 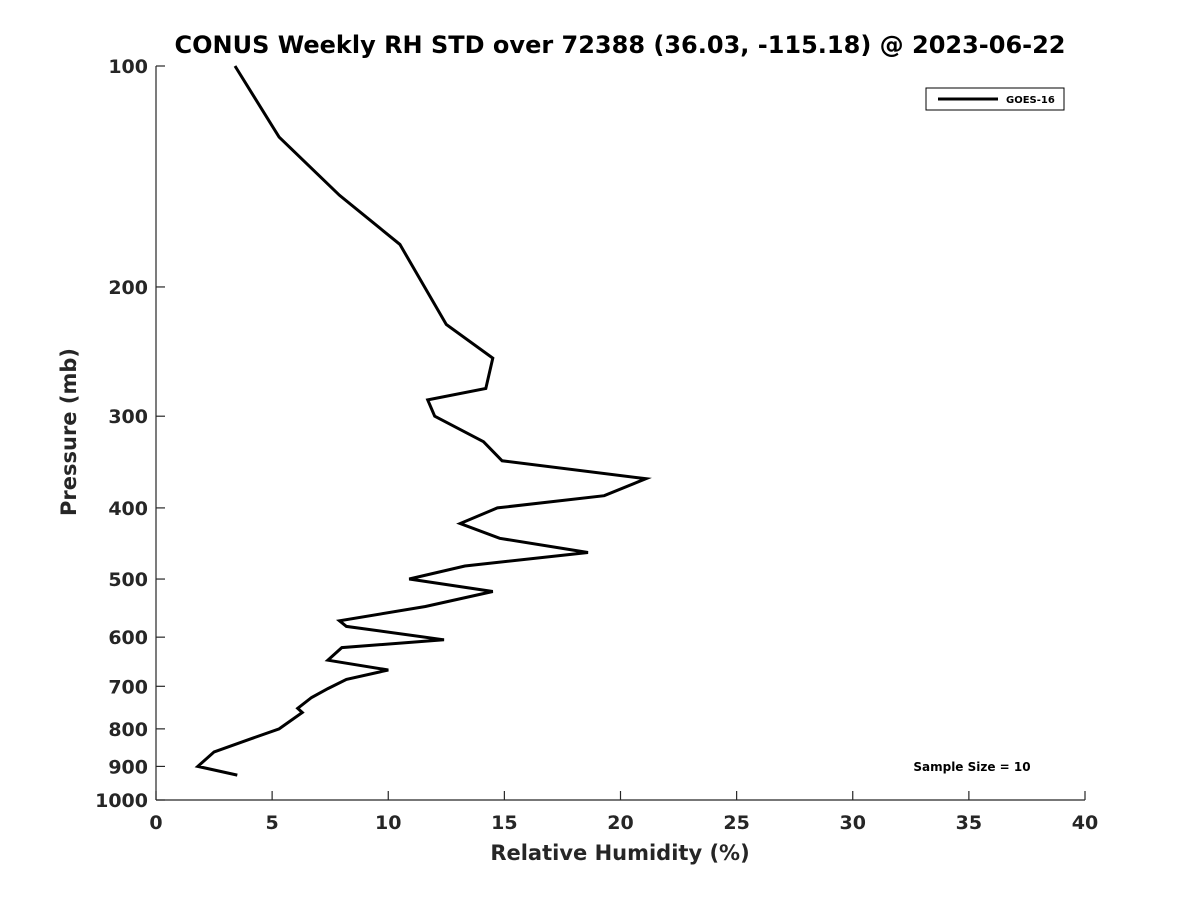 I want to click on x-axis-label: Relative Humidity (%), so click(x=619, y=853).